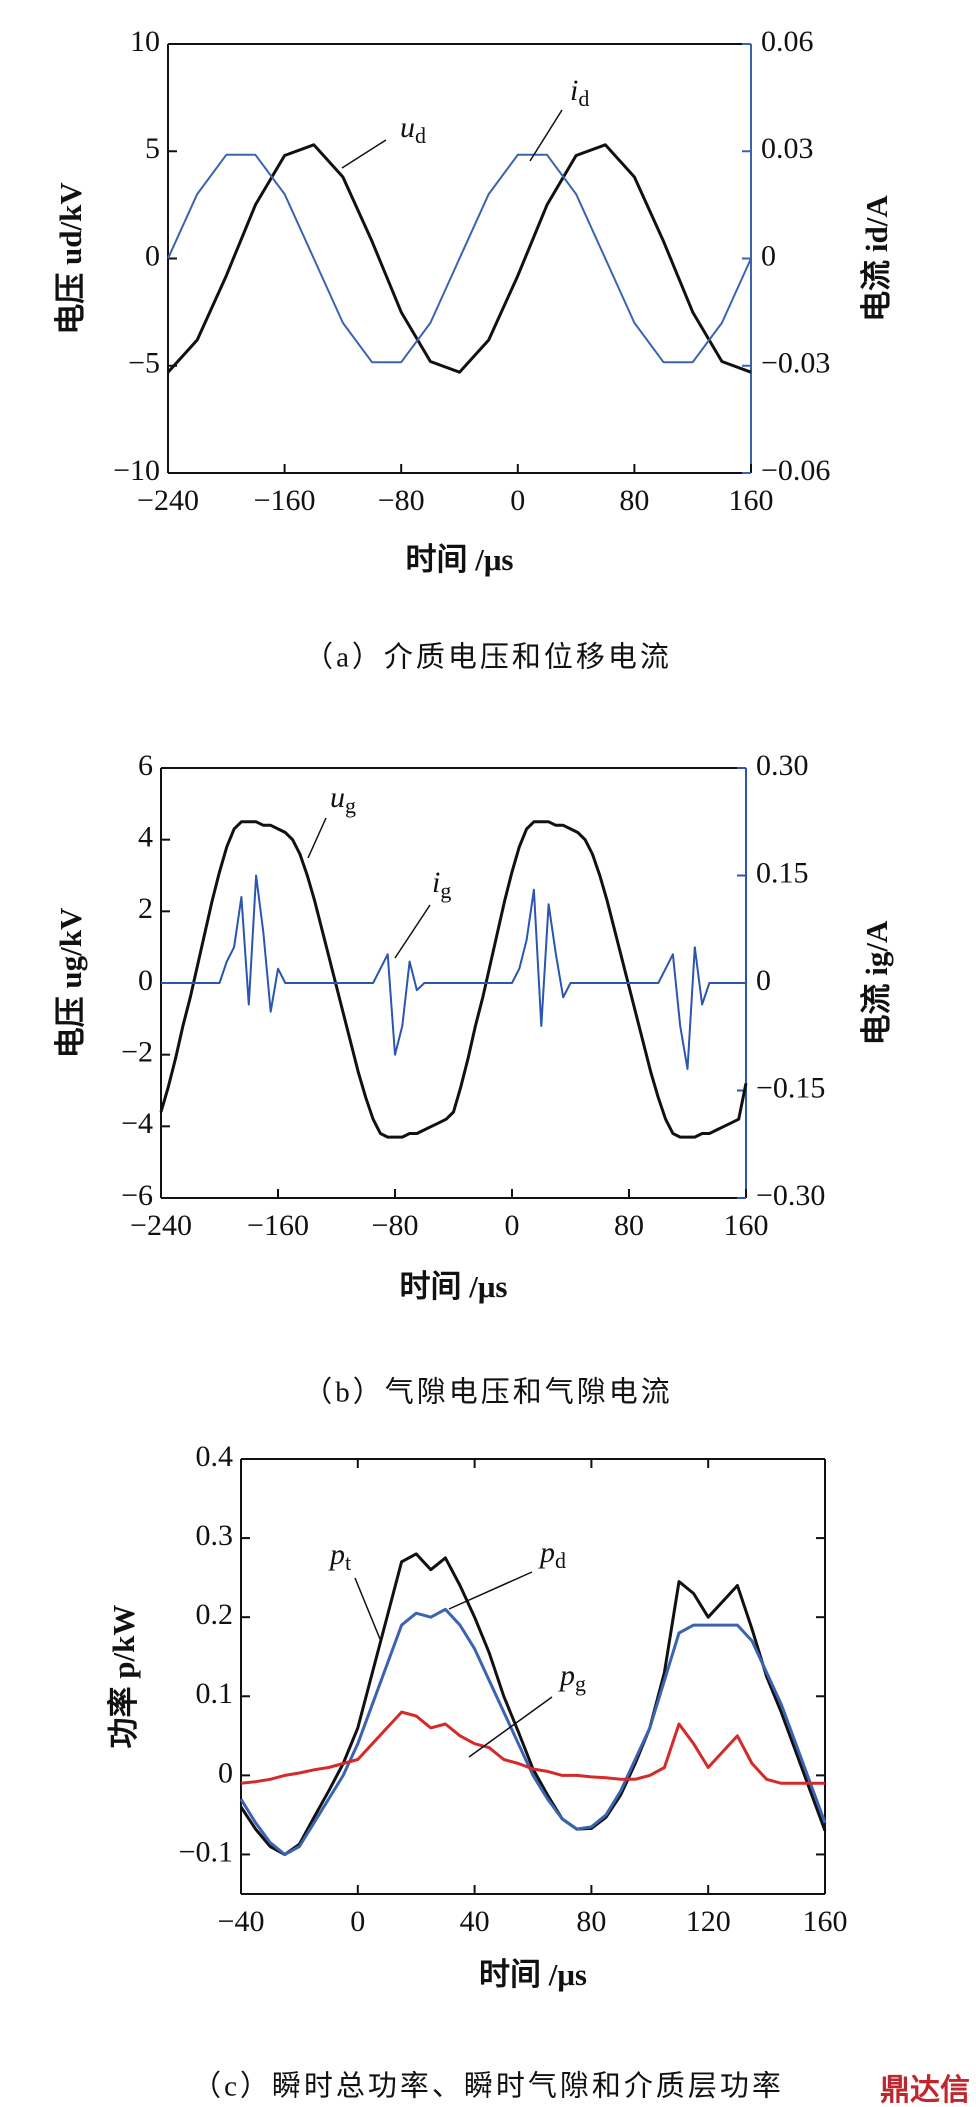  I want to click on y-tick-label: −0.1, so click(206, 1851).